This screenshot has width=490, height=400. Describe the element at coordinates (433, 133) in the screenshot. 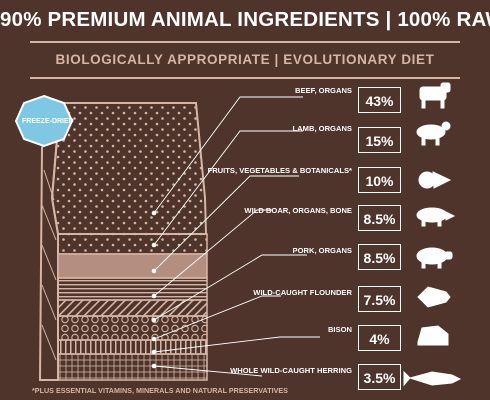

I see `lamb-icon` at that location.